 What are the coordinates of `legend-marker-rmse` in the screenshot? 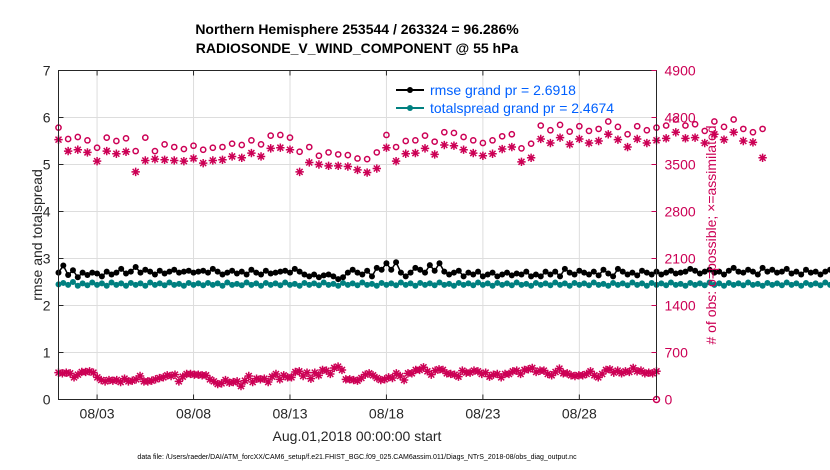 It's located at (410, 90).